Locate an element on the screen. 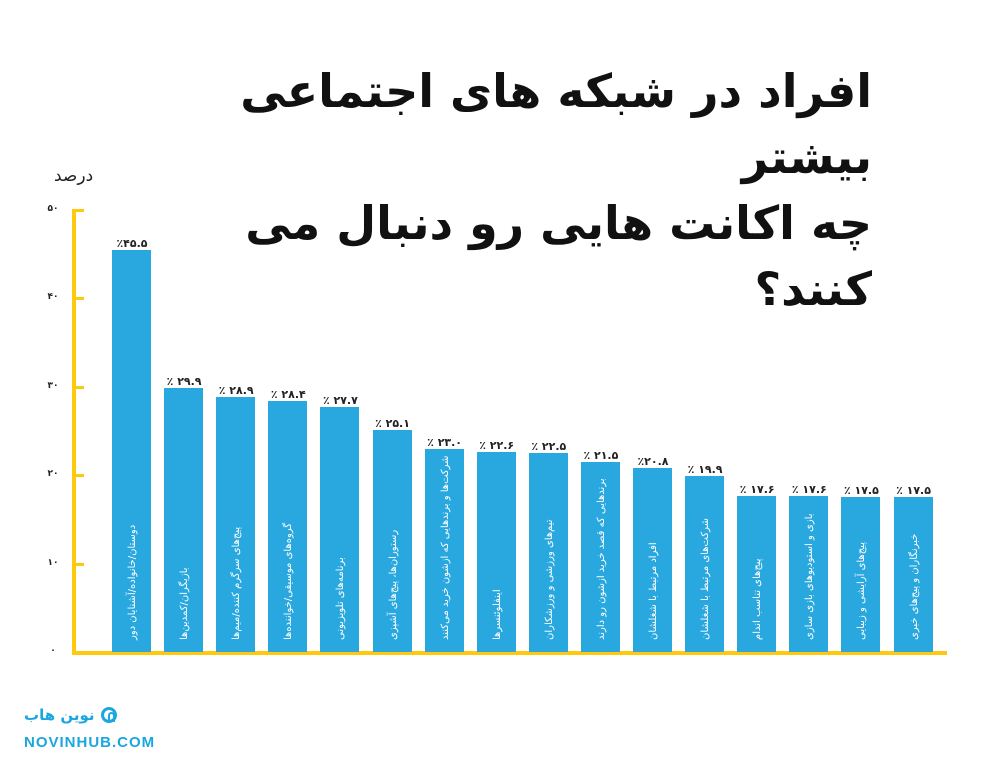 This screenshot has height=766, width=1000. bar-value-label: ٪ ۲۲.۵ is located at coordinates (549, 447).